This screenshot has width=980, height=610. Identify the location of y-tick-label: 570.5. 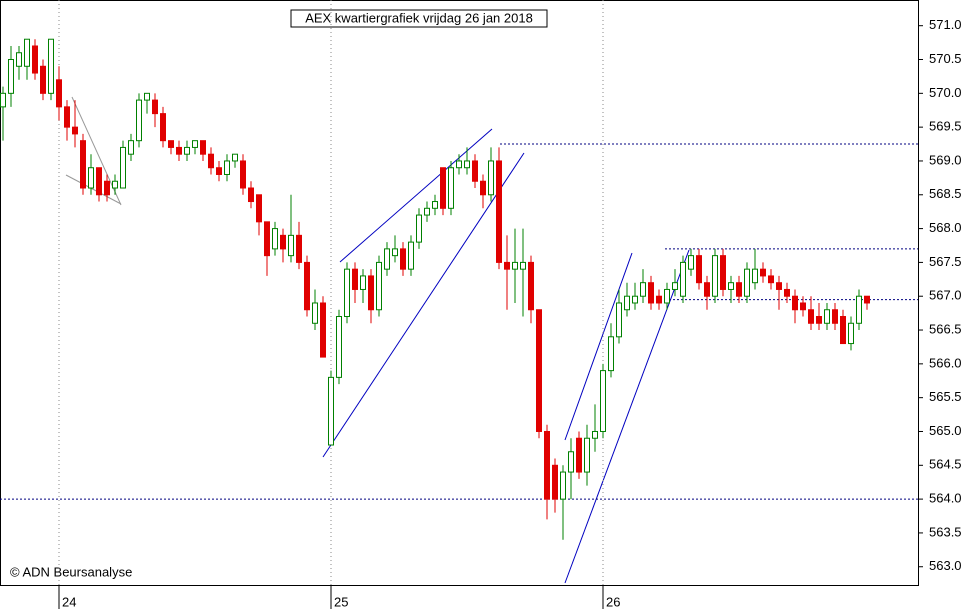
(945, 58).